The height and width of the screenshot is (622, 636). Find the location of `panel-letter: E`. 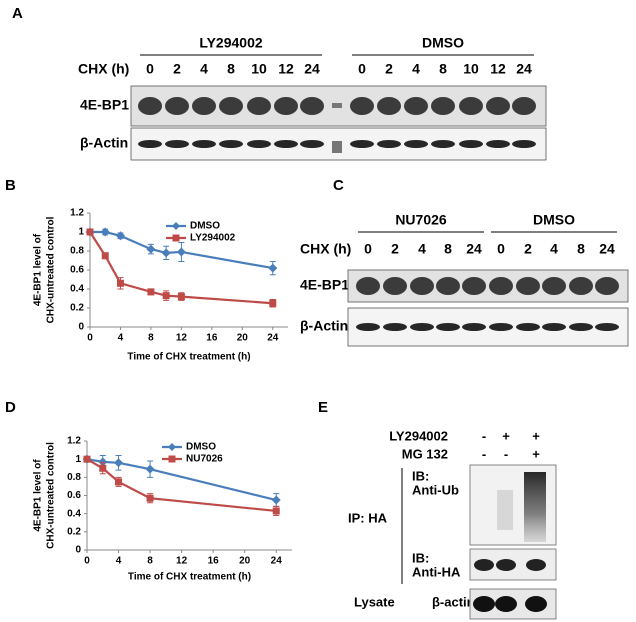

panel-letter: E is located at coordinates (323, 407).